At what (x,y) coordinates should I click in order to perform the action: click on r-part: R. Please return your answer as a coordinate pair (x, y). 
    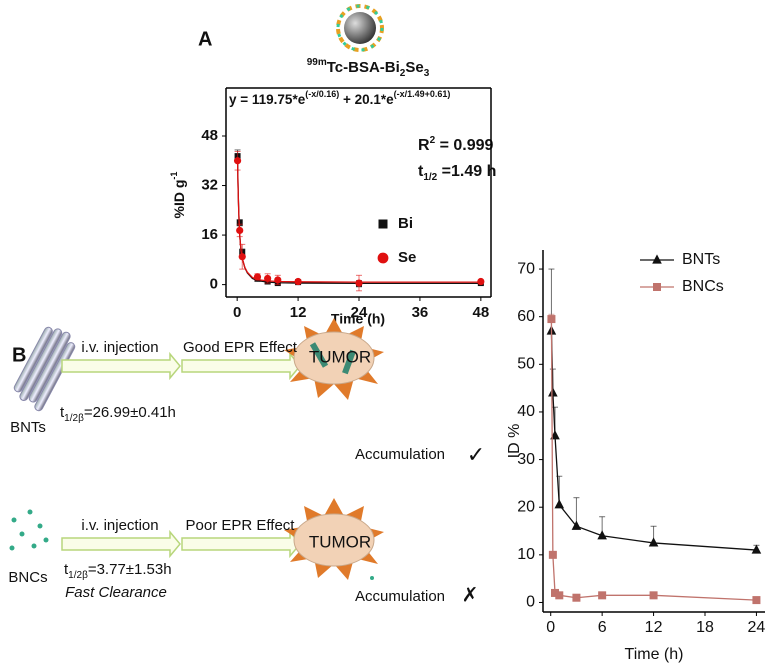
    Looking at the image, I should click on (424, 145).